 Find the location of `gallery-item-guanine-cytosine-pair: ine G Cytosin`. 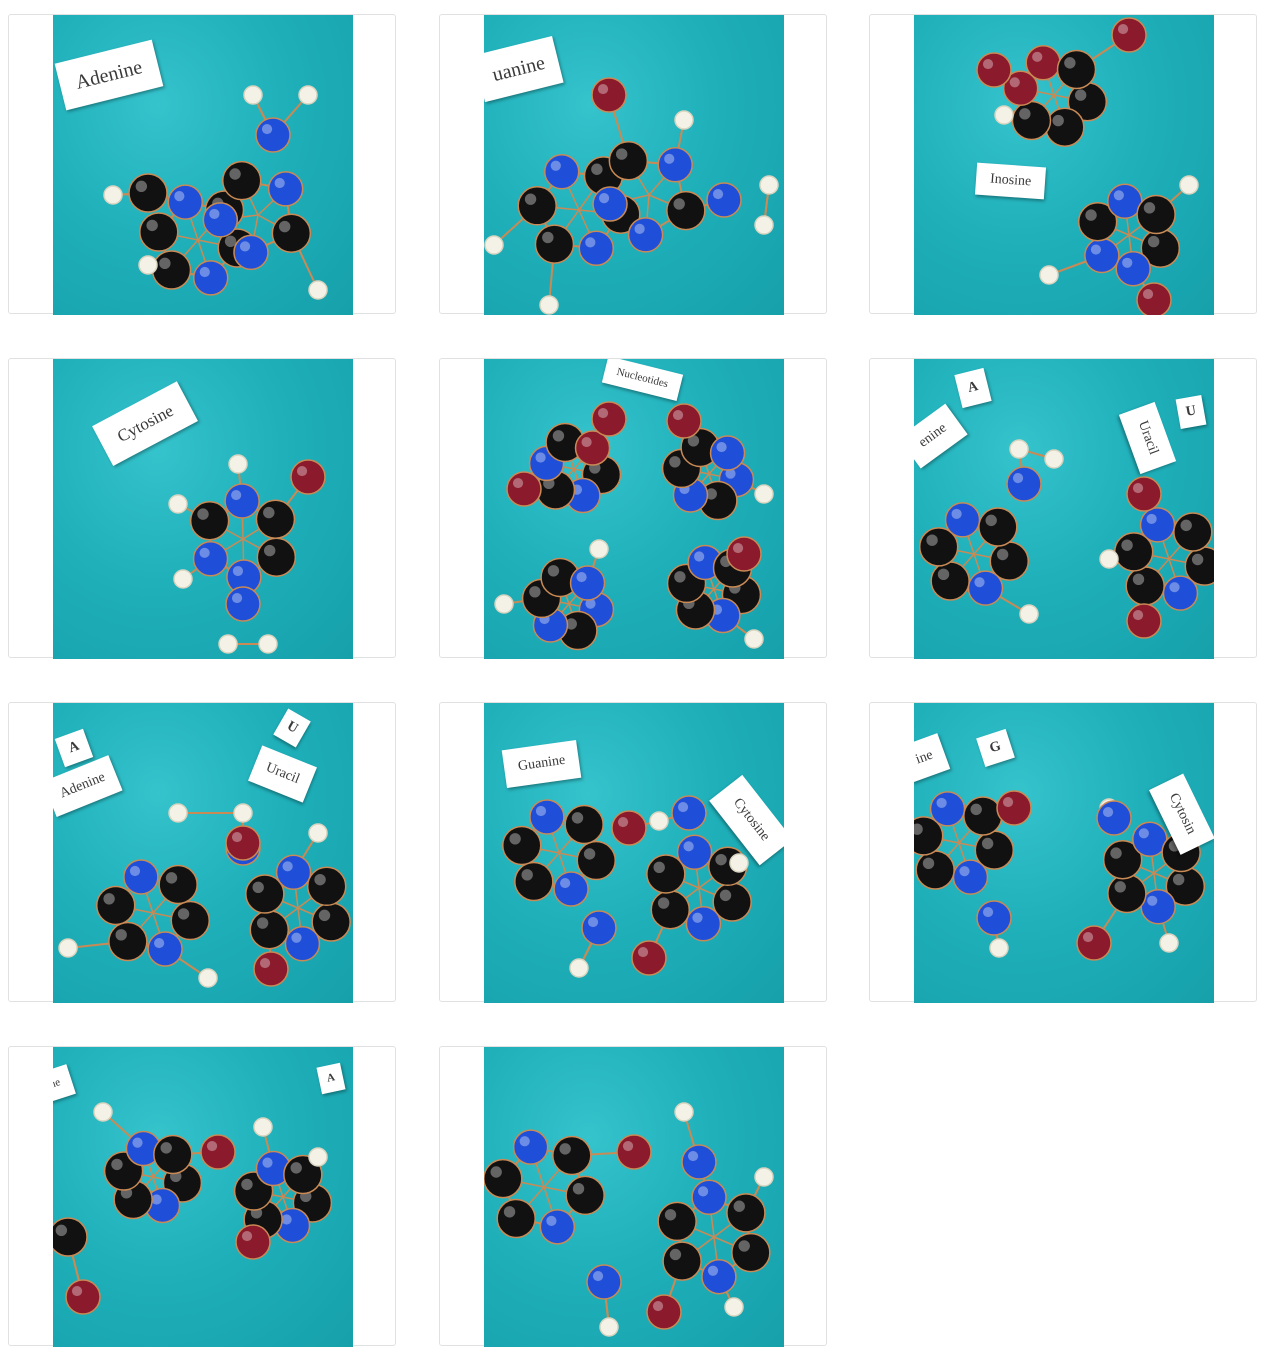

gallery-item-guanine-cytosine-pair: ine G Cytosin is located at coordinates (1063, 852).